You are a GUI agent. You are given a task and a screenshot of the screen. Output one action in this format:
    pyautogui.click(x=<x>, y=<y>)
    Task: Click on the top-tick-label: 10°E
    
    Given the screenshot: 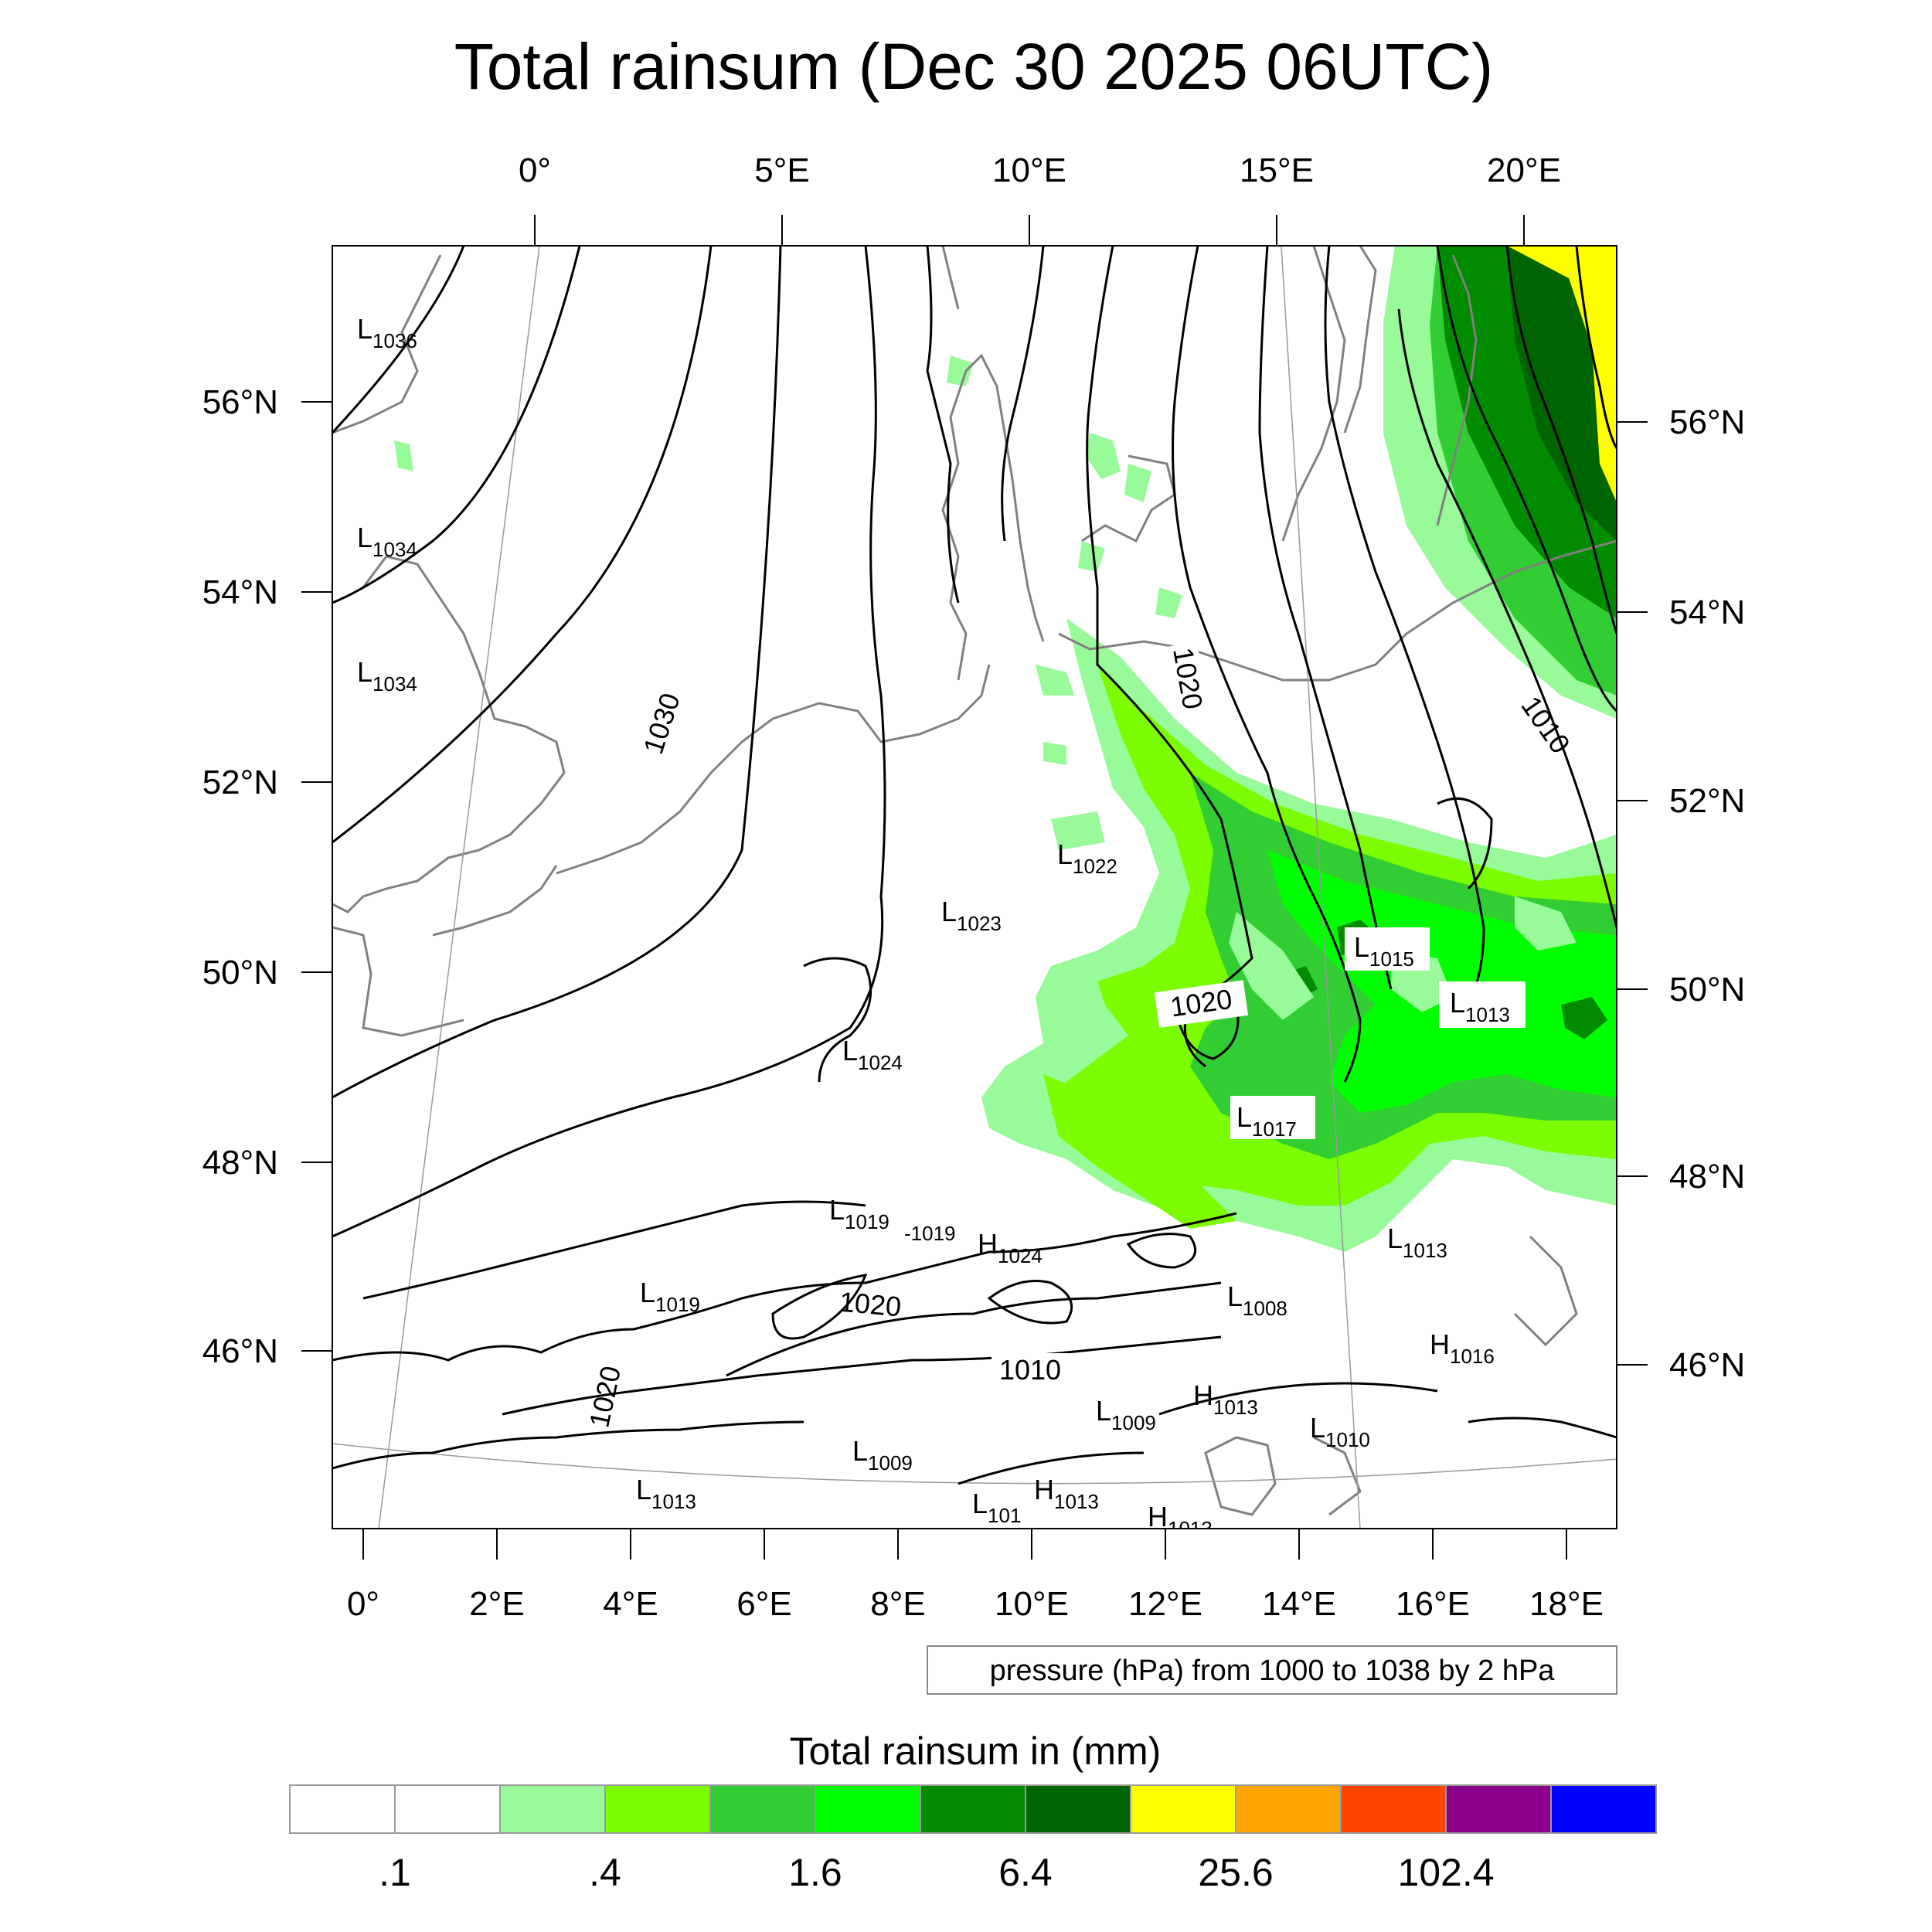 What is the action you would take?
    pyautogui.click(x=1029, y=170)
    